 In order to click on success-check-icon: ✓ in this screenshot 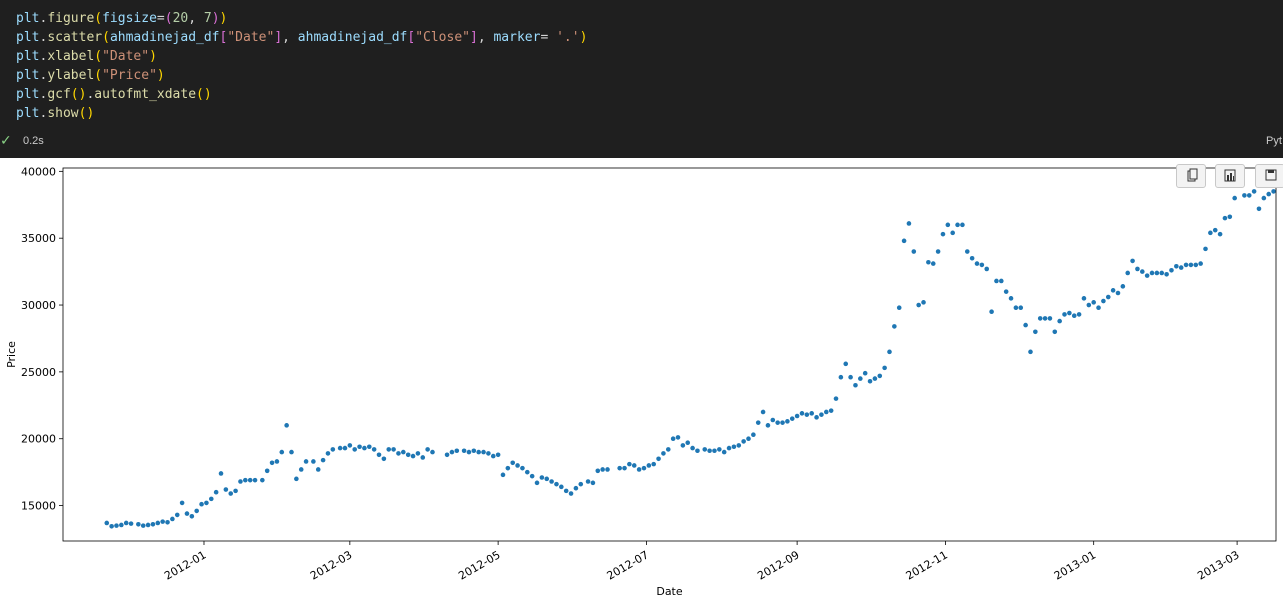, I will do `click(6, 141)`.